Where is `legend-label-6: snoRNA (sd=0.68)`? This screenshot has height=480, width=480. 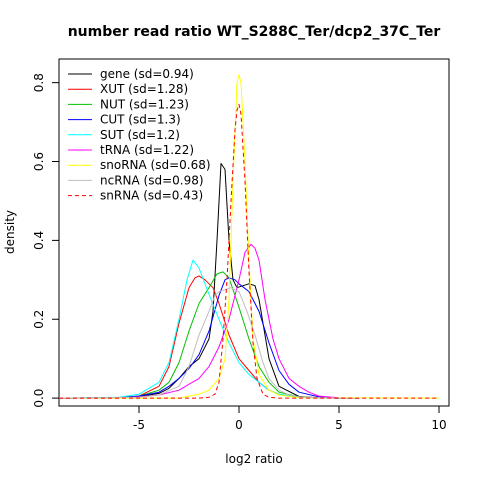
legend-label-6: snoRNA (sd=0.68) is located at coordinates (155, 165).